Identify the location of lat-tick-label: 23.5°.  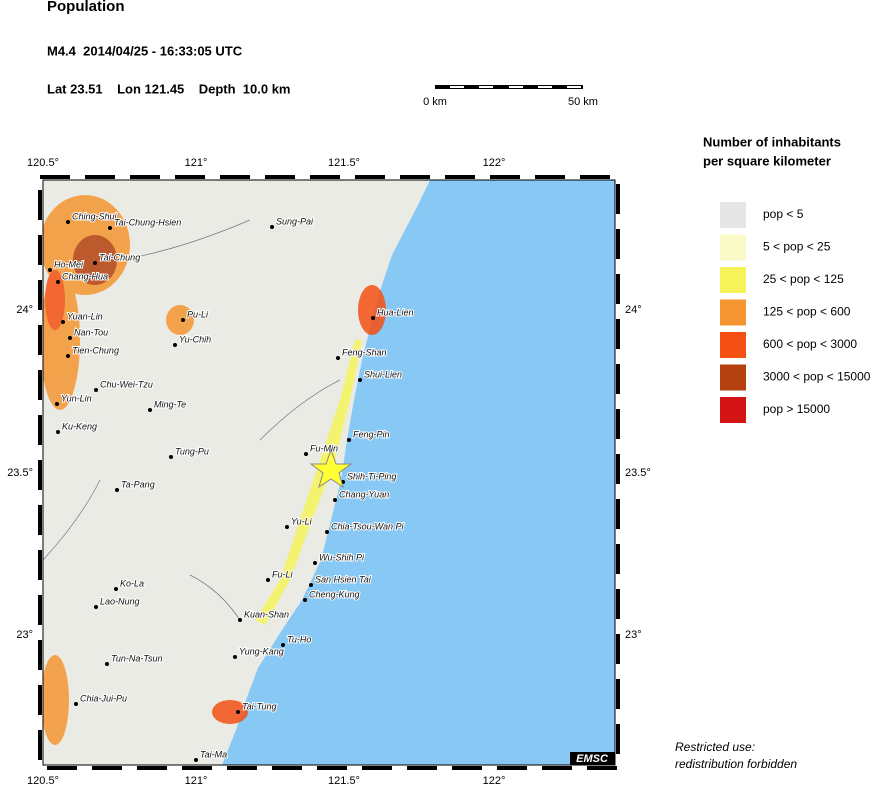
(638, 473).